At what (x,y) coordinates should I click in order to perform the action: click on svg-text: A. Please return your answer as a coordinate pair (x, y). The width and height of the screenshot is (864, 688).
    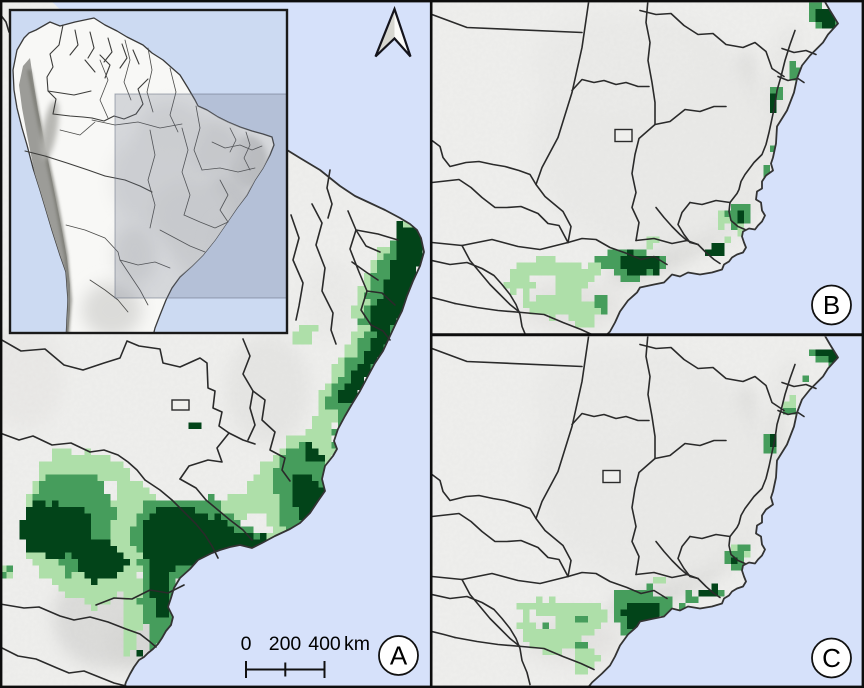
    Looking at the image, I should click on (399, 656).